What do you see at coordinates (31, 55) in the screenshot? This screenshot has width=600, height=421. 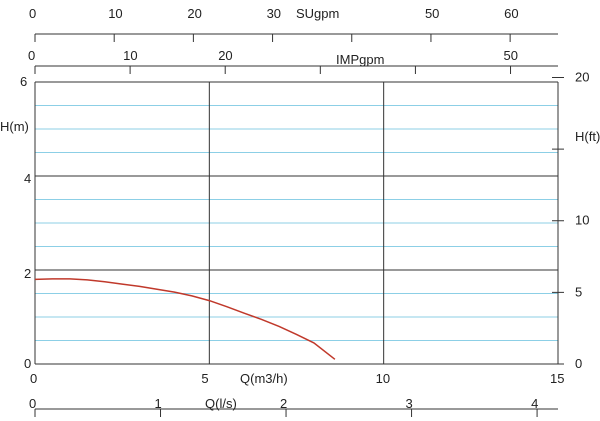 I see `impgpm-tick-label: 0` at bounding box center [31, 55].